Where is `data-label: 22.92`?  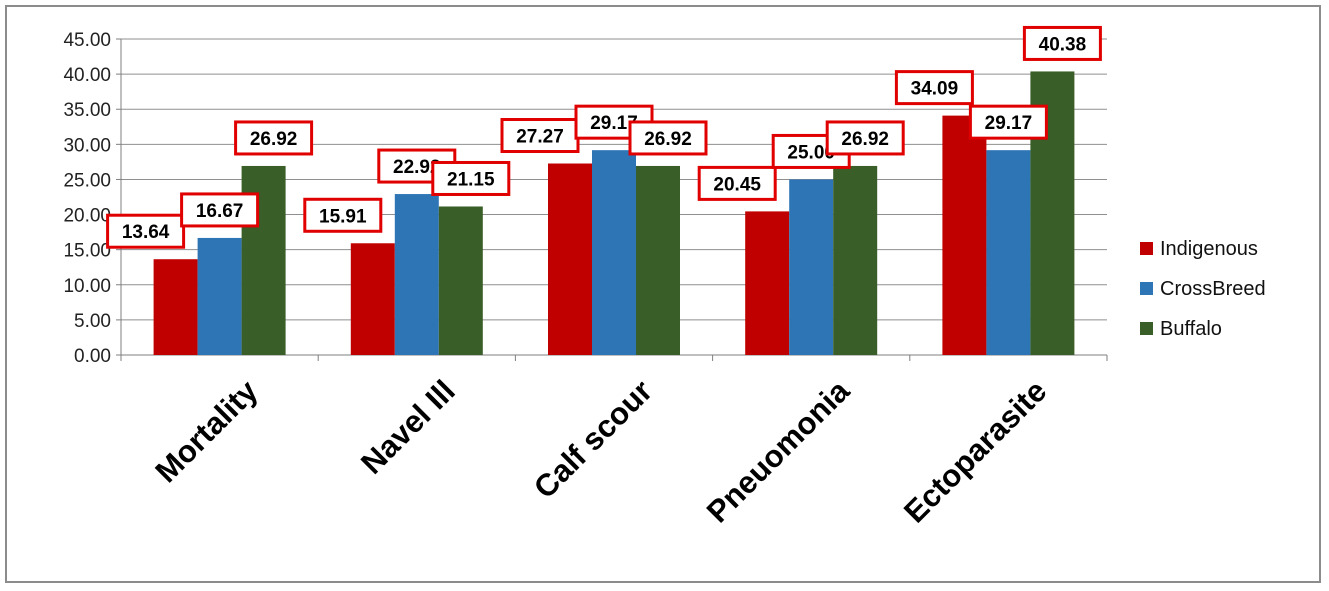
data-label: 22.92 is located at coordinates (417, 167).